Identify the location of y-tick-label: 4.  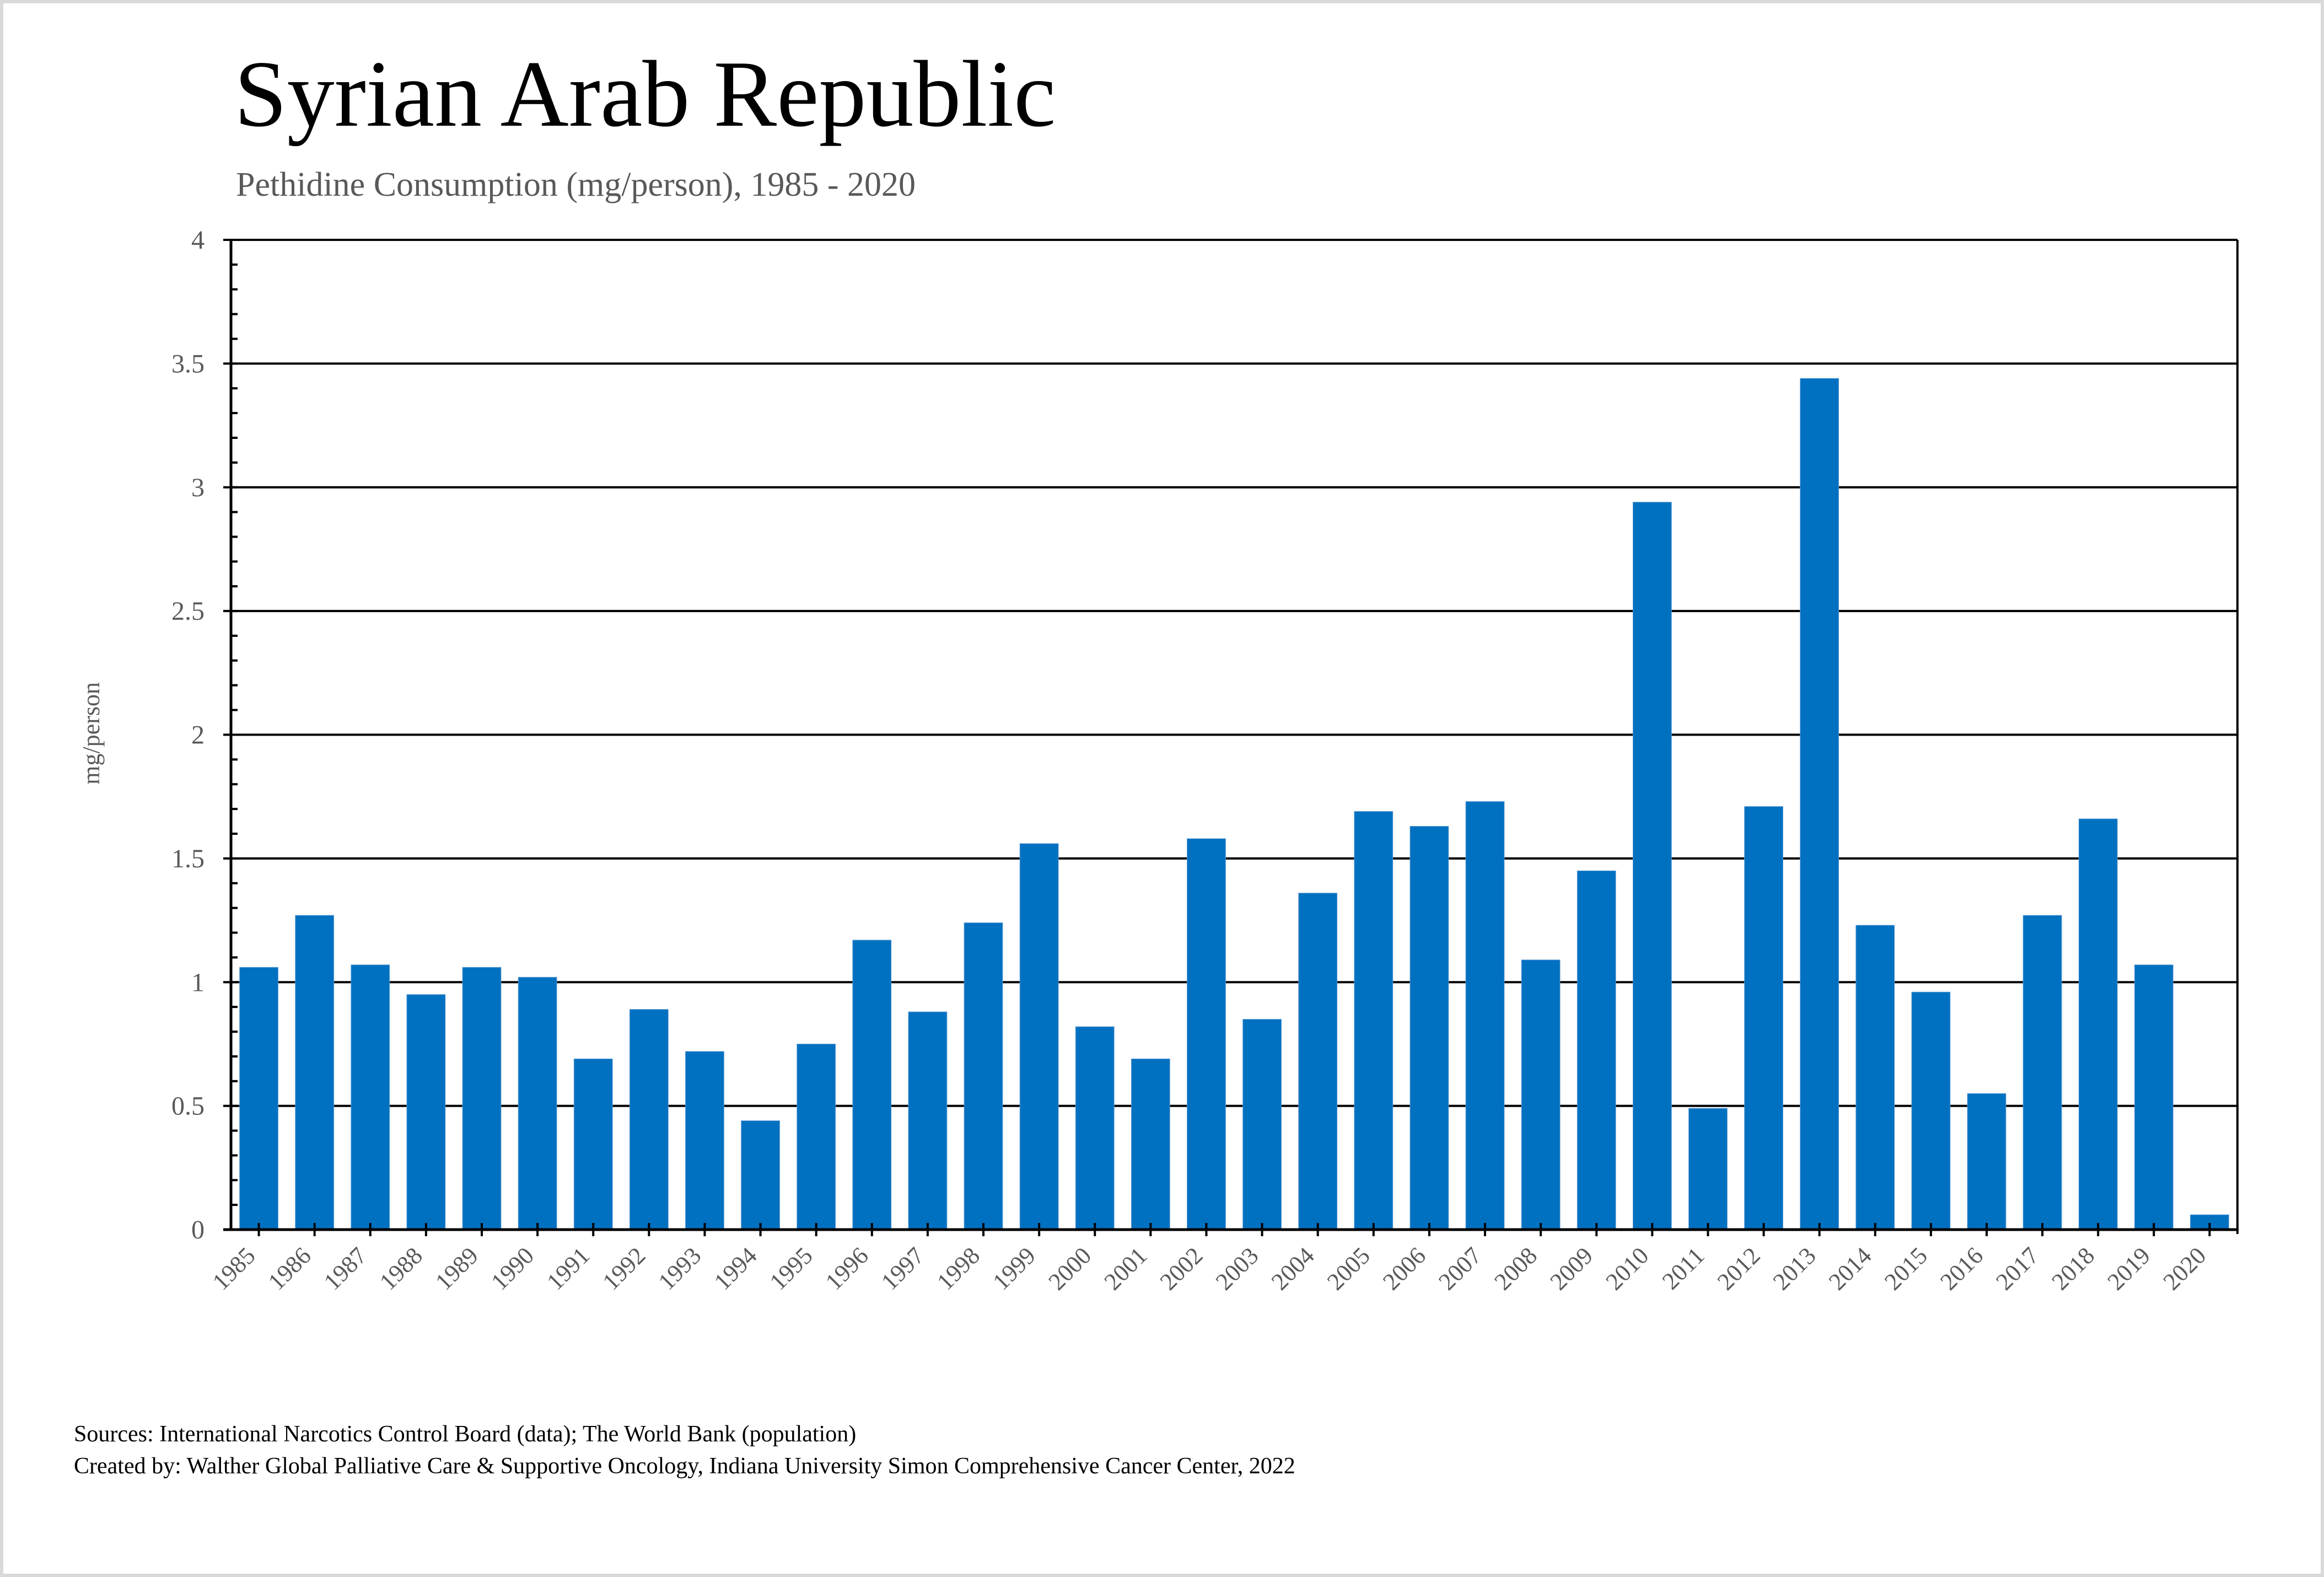
(198, 240).